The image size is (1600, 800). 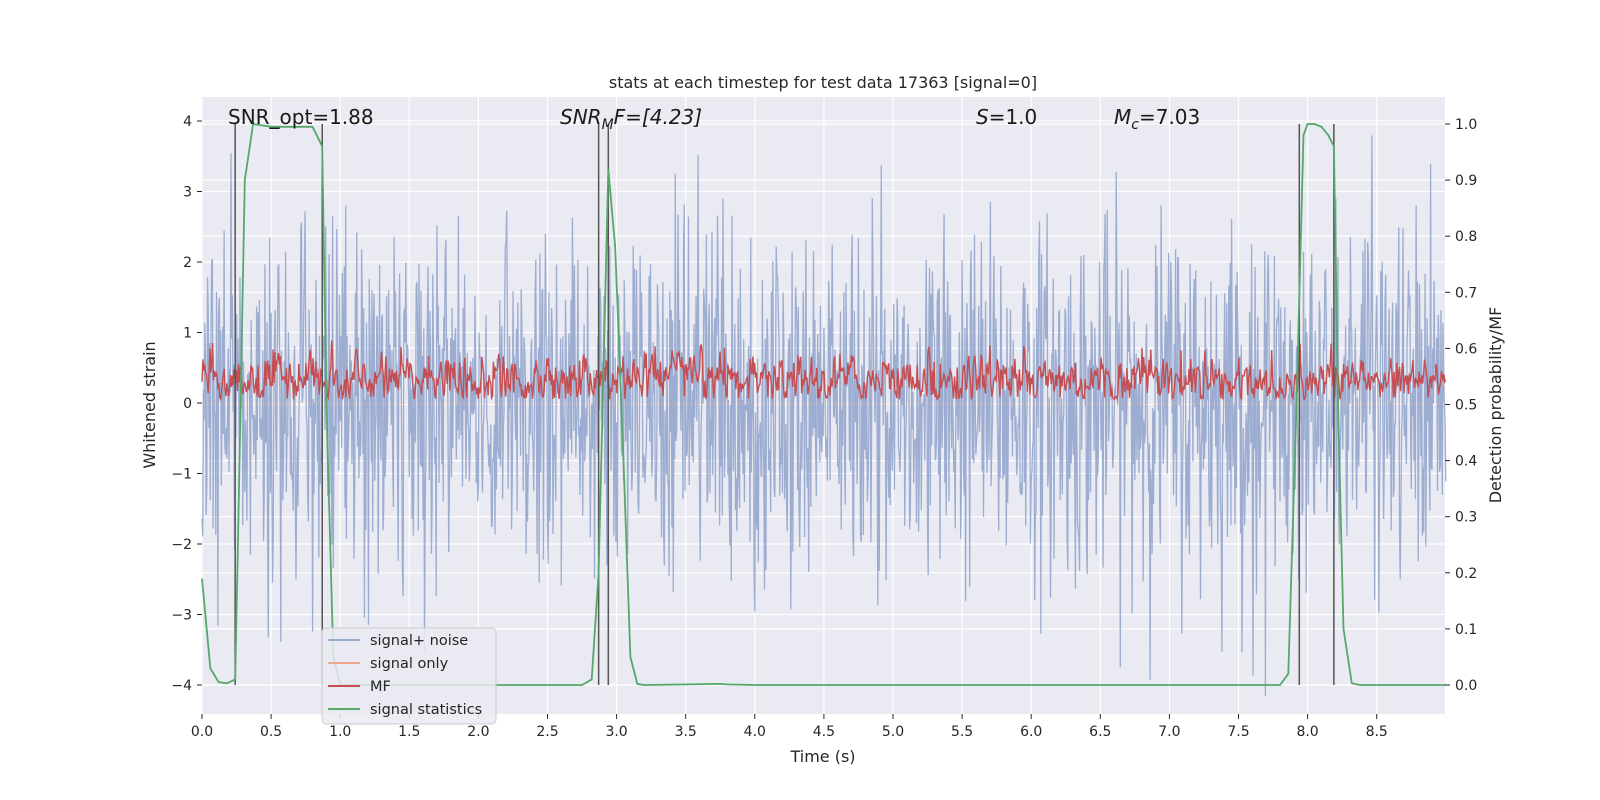 I want to click on legend-label-mf: MF, so click(x=380, y=687).